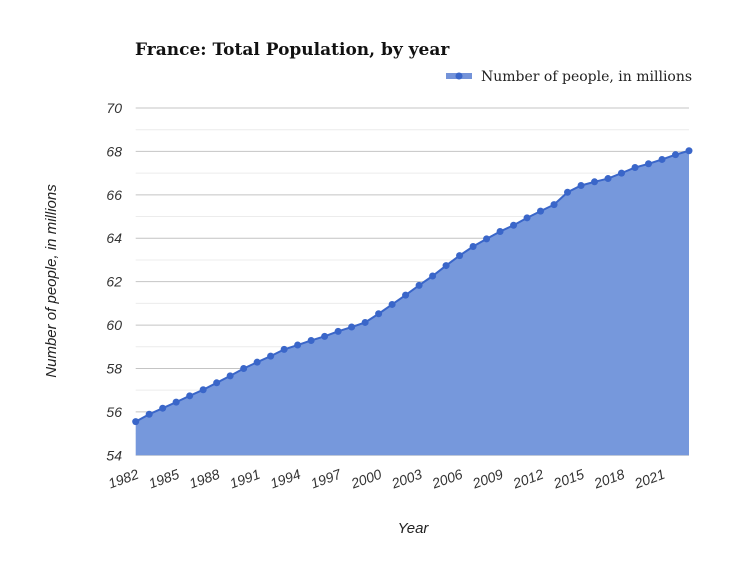 Image resolution: width=750 pixels, height=563 pixels. Describe the element at coordinates (649, 164) in the screenshot. I see `data-point-2020` at that location.